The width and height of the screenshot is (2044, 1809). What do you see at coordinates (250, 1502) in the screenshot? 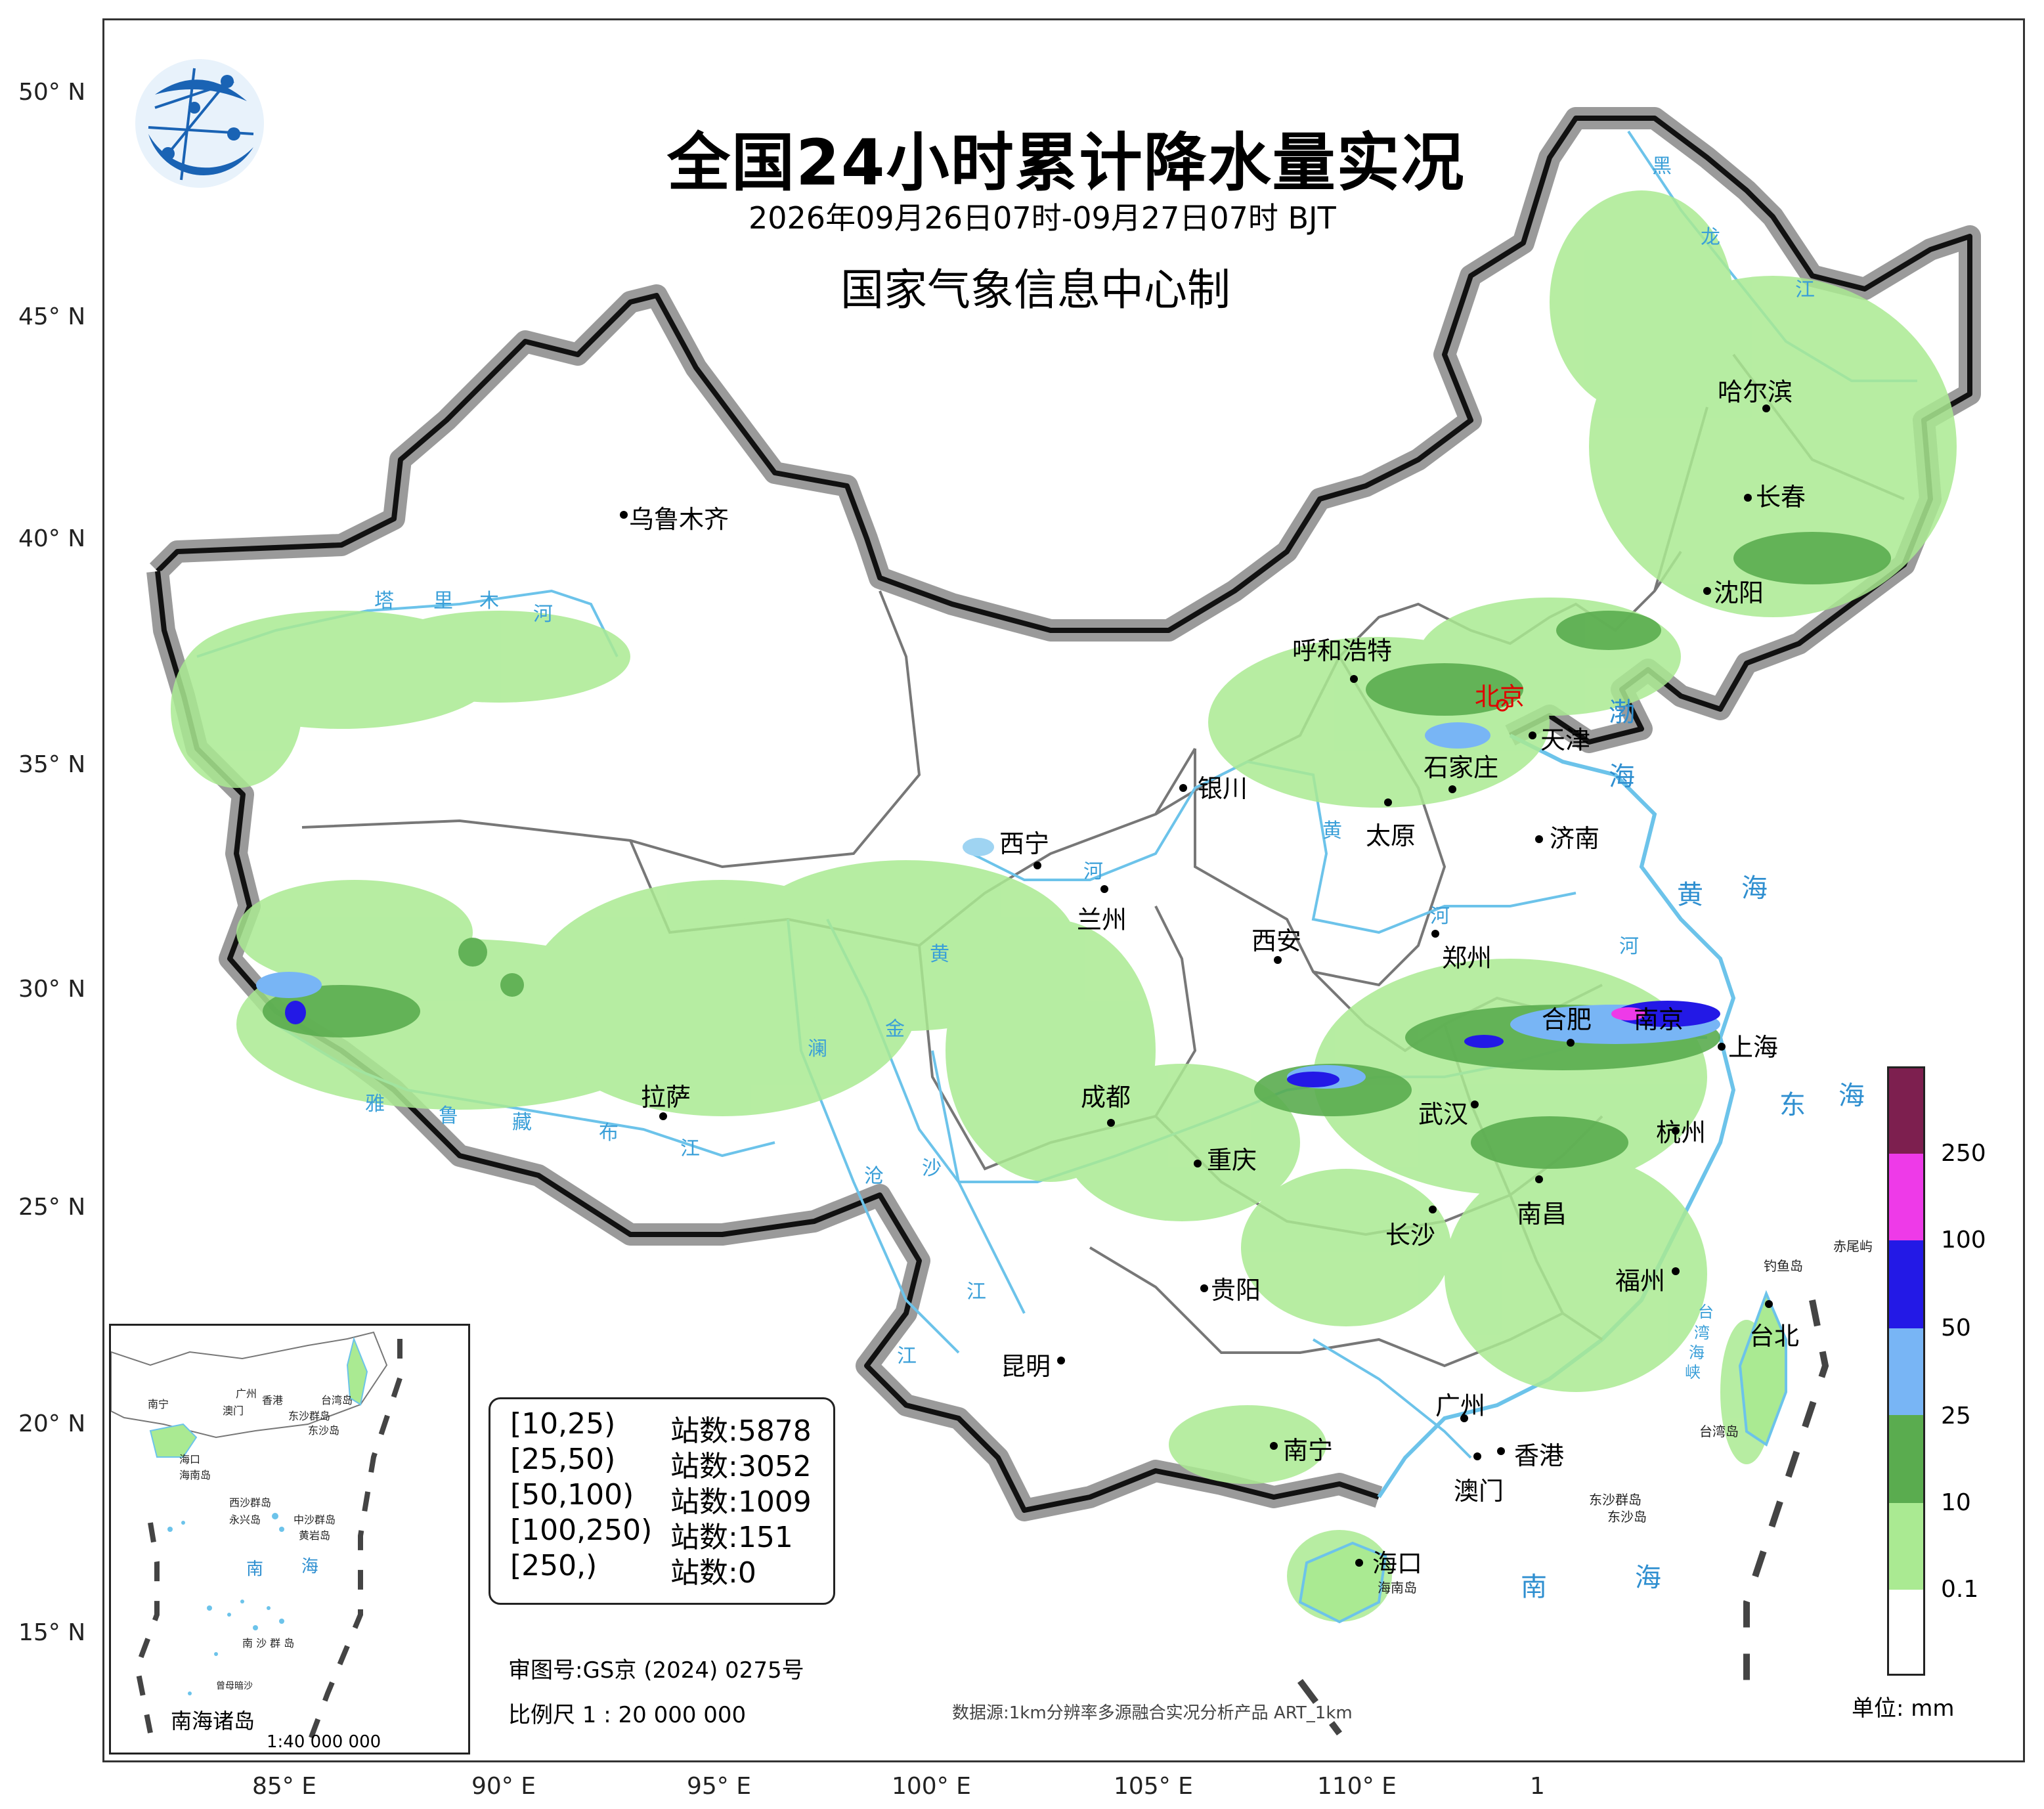
I see `inset-label: 西沙群岛` at bounding box center [250, 1502].